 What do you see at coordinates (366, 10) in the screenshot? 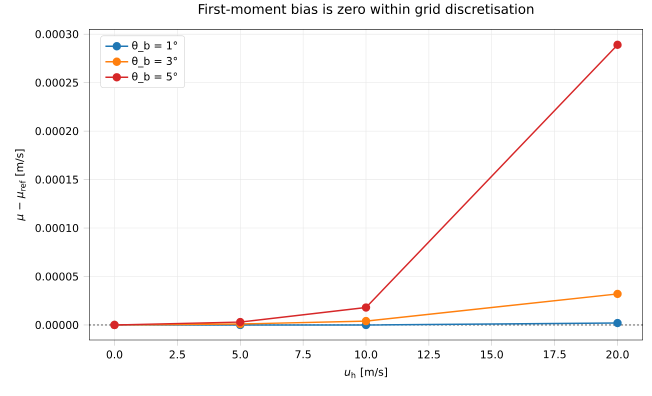
I see `chart-title: First-moment bias is zero within grid discretisation` at bounding box center [366, 10].